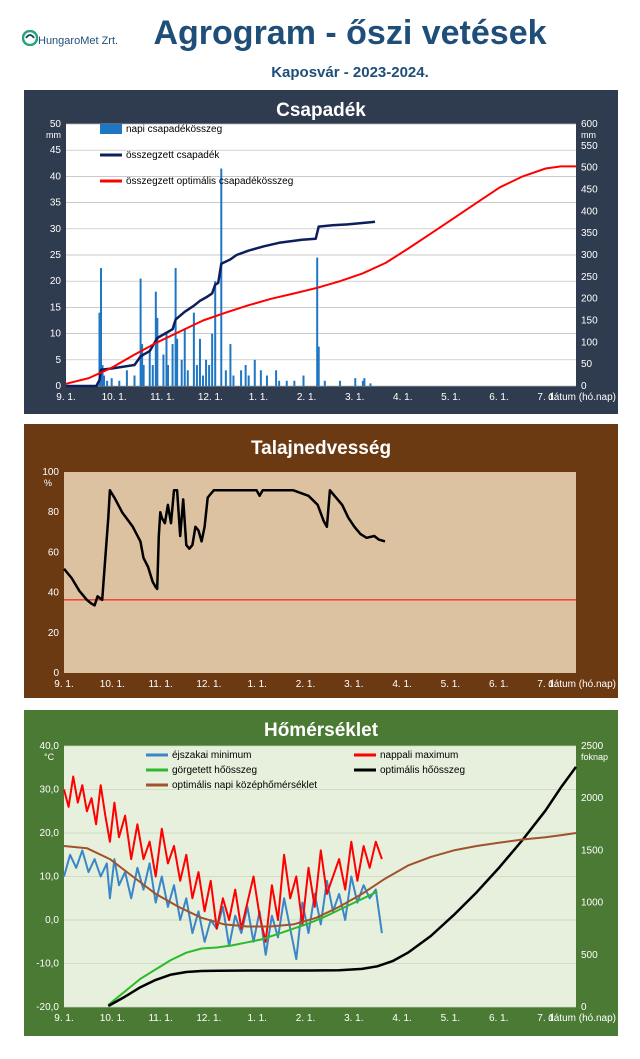  What do you see at coordinates (52, 920) in the screenshot?
I see `y-tick-label-left: 0,0` at bounding box center [52, 920].